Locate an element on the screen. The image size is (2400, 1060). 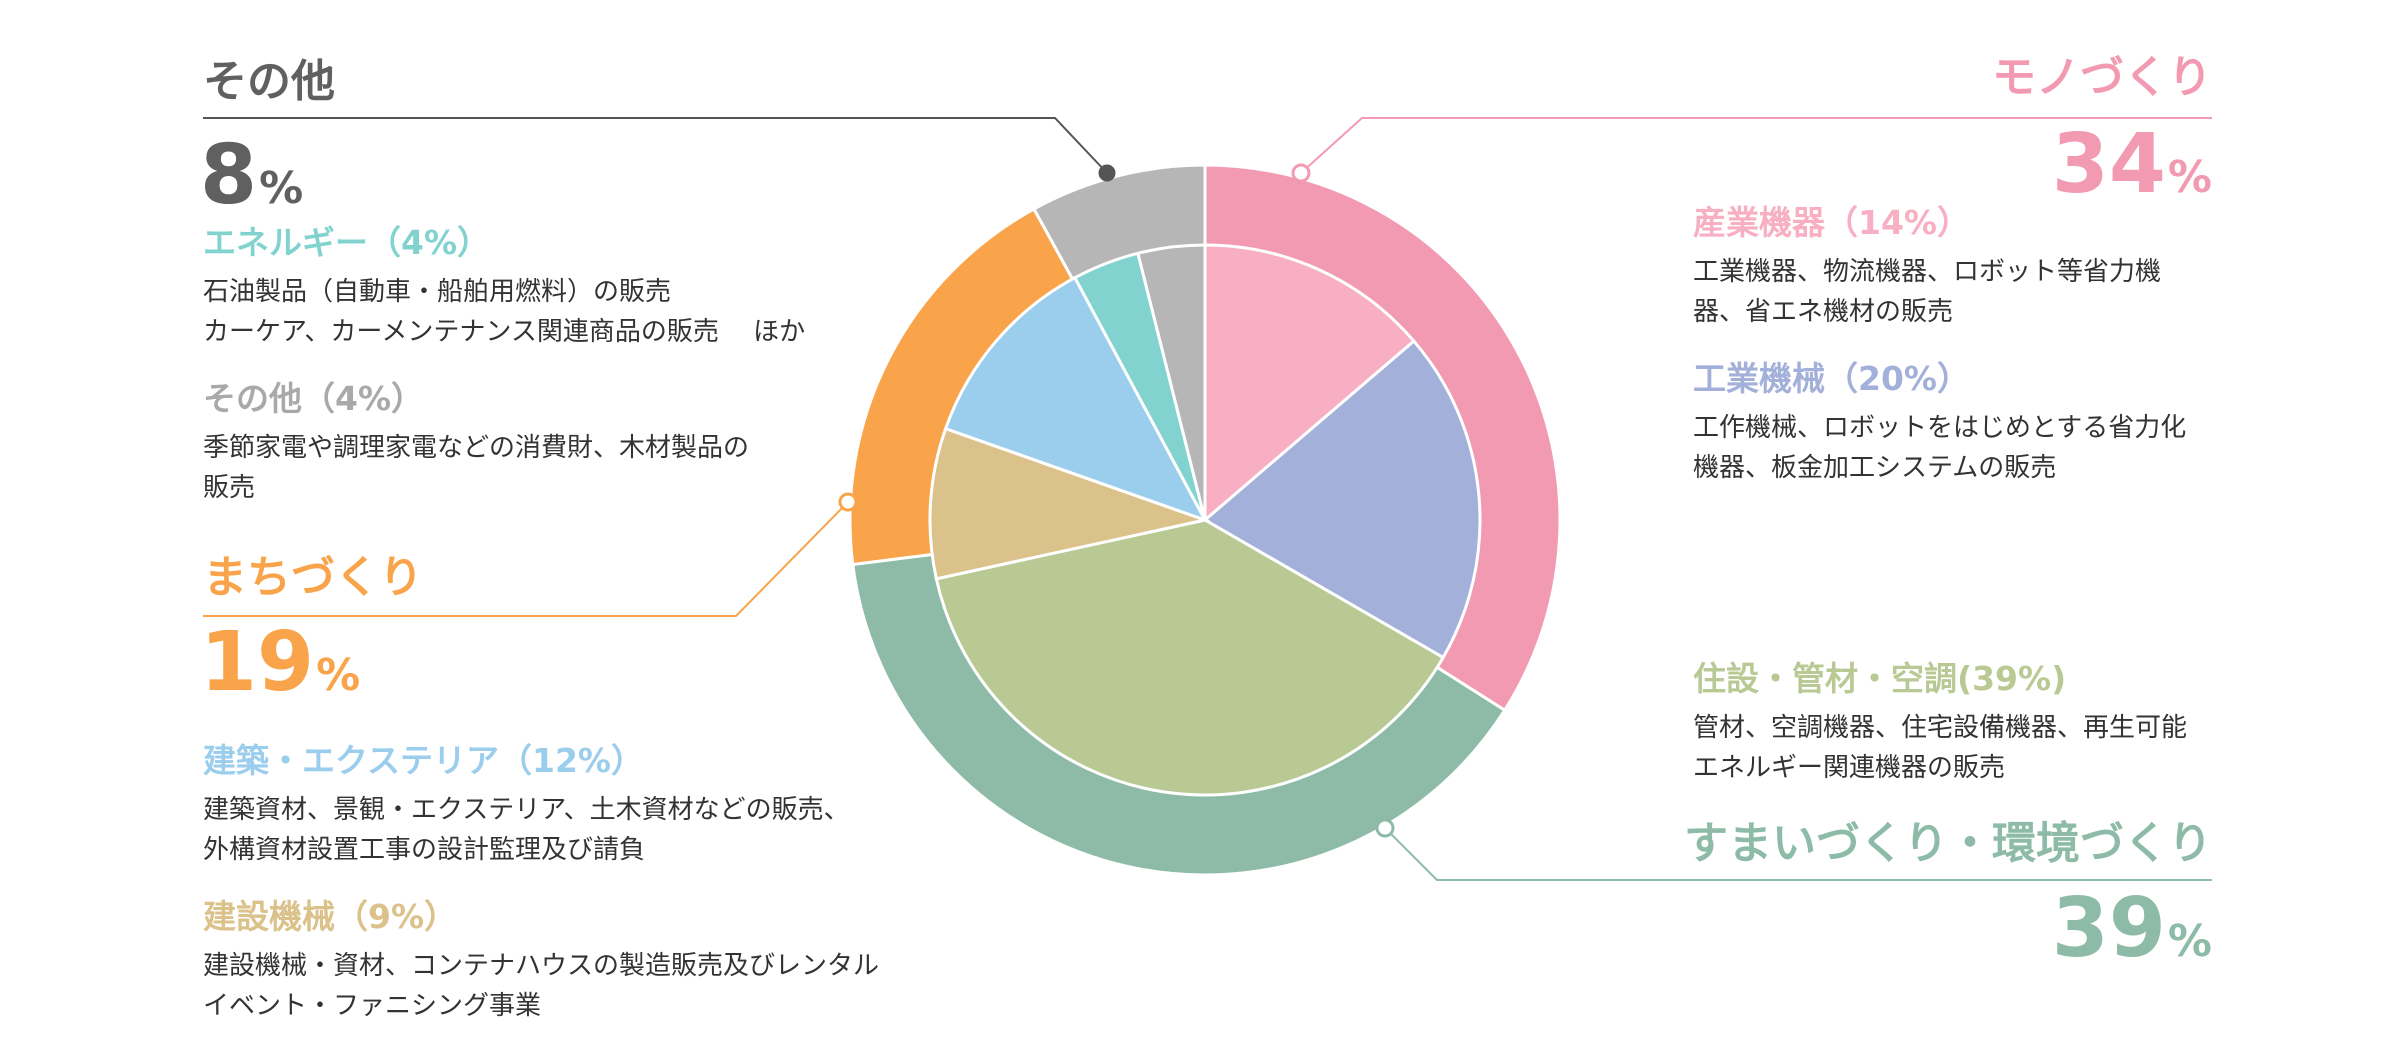
group-pct-mono: 34% is located at coordinates (2132, 165).